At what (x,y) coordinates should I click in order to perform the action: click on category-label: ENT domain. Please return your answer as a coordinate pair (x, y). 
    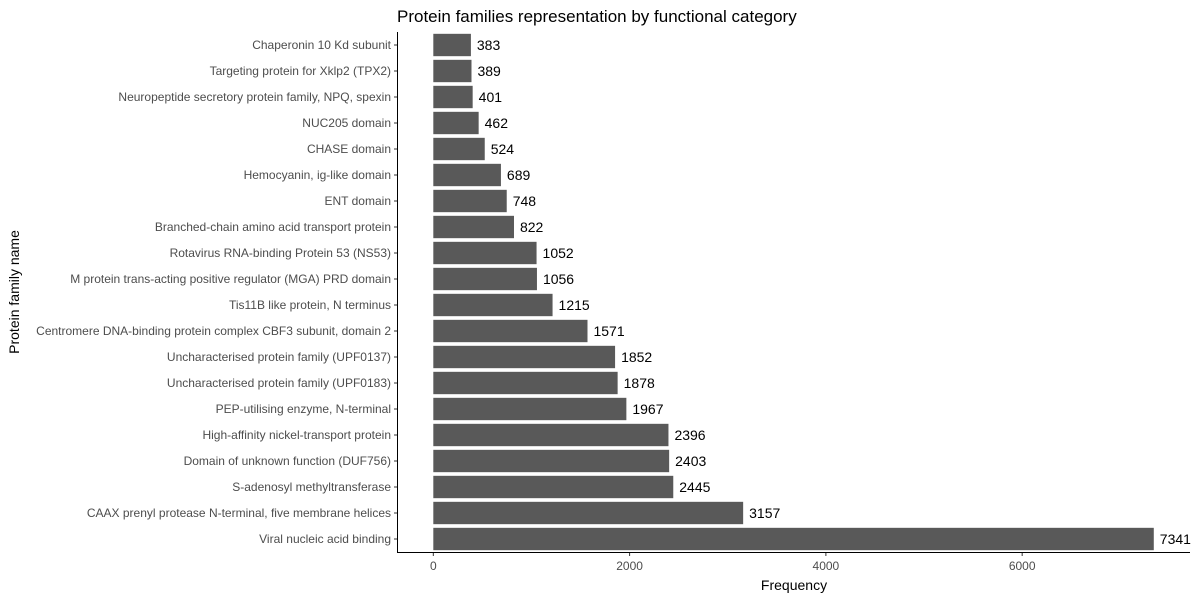
    Looking at the image, I should click on (358, 201).